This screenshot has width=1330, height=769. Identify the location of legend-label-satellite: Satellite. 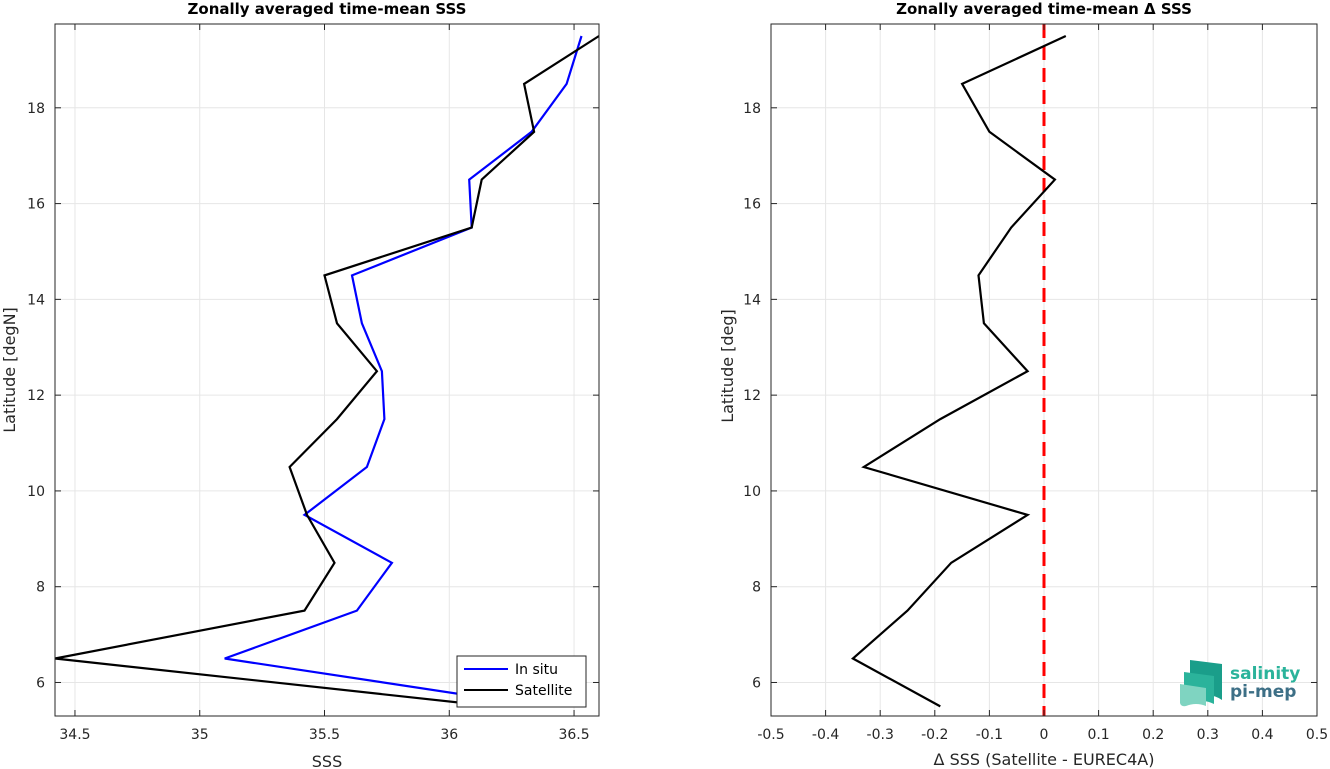
(543, 691).